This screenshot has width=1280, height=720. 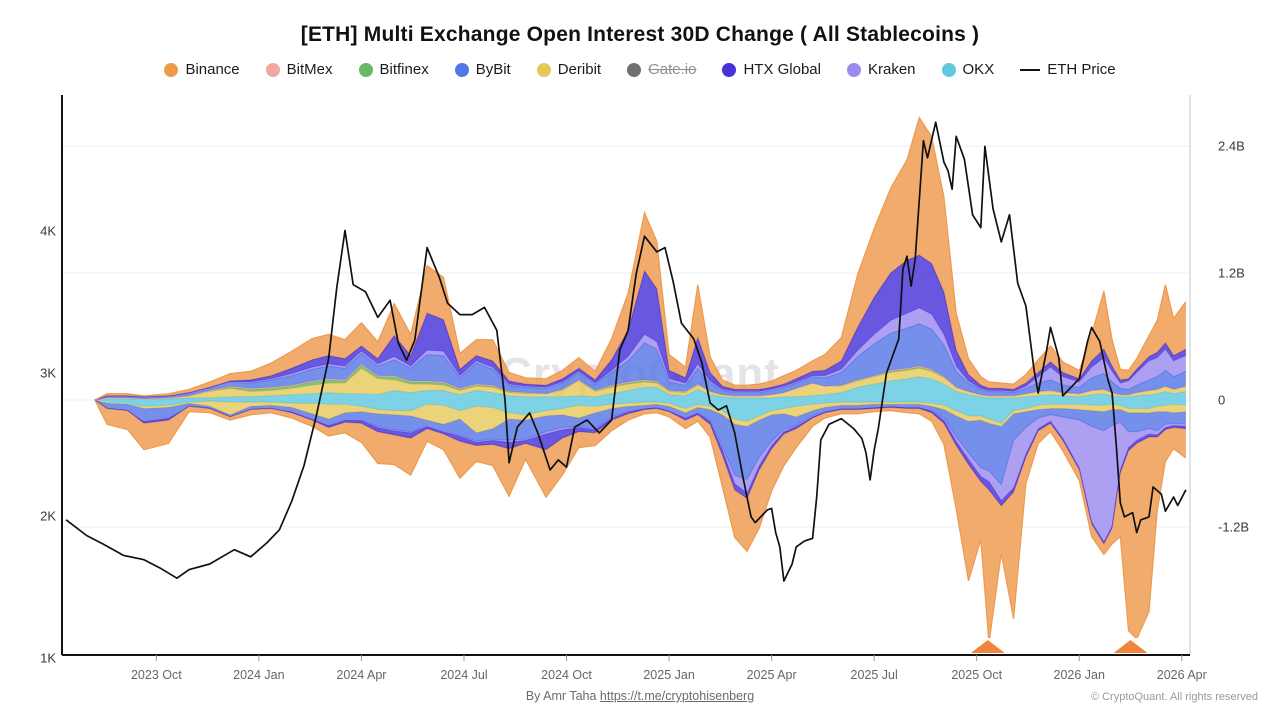 I want to click on area-bybit-pos, so click(x=640, y=361).